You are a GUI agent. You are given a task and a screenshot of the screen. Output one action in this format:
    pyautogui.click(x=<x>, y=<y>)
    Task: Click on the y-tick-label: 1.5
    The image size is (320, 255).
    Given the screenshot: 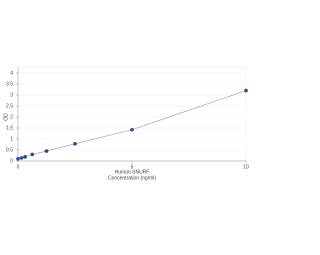 What is the action you would take?
    pyautogui.click(x=9, y=128)
    